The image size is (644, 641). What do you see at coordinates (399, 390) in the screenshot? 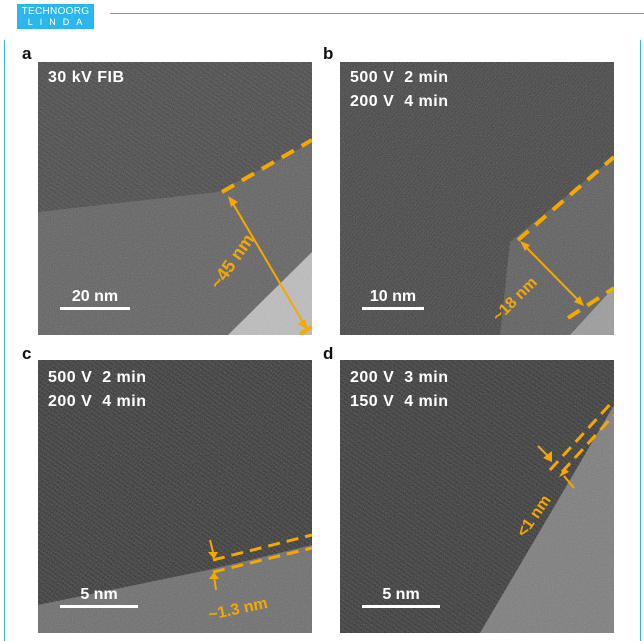
I see `conditions-d: 200 V 3 min 150 V 4 min` at bounding box center [399, 390].